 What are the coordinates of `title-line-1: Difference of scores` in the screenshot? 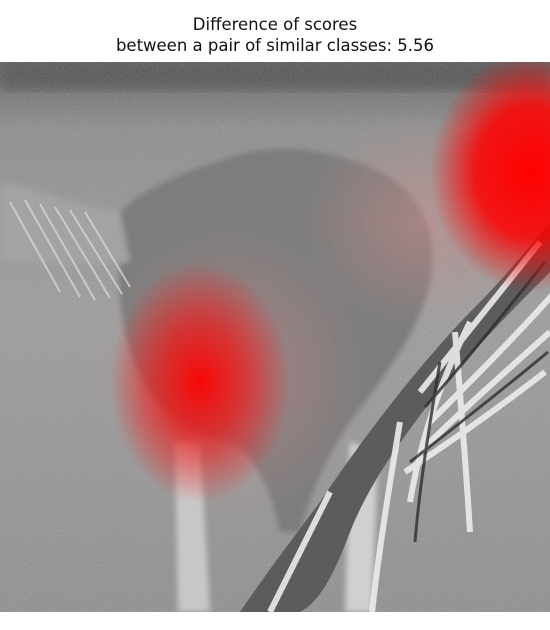 It's located at (275, 24).